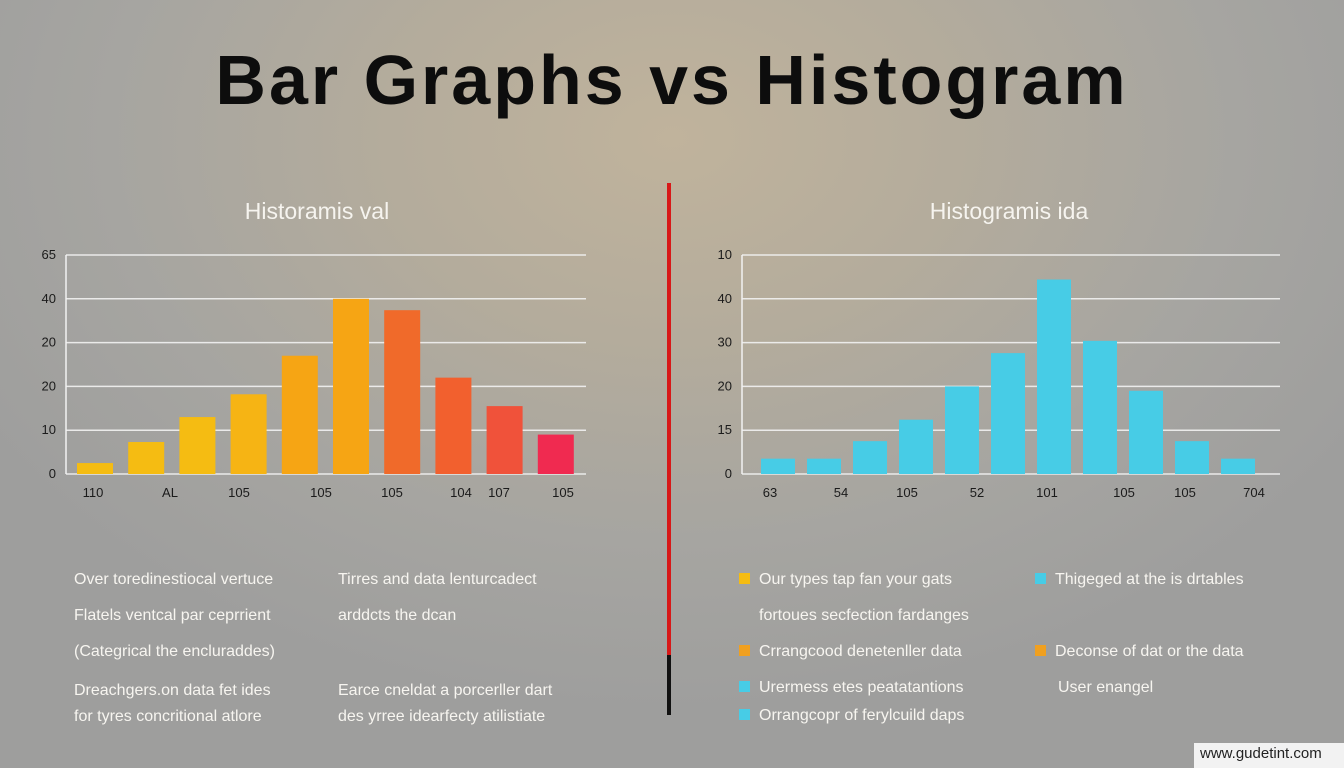  I want to click on center-divider-red, so click(669, 419).